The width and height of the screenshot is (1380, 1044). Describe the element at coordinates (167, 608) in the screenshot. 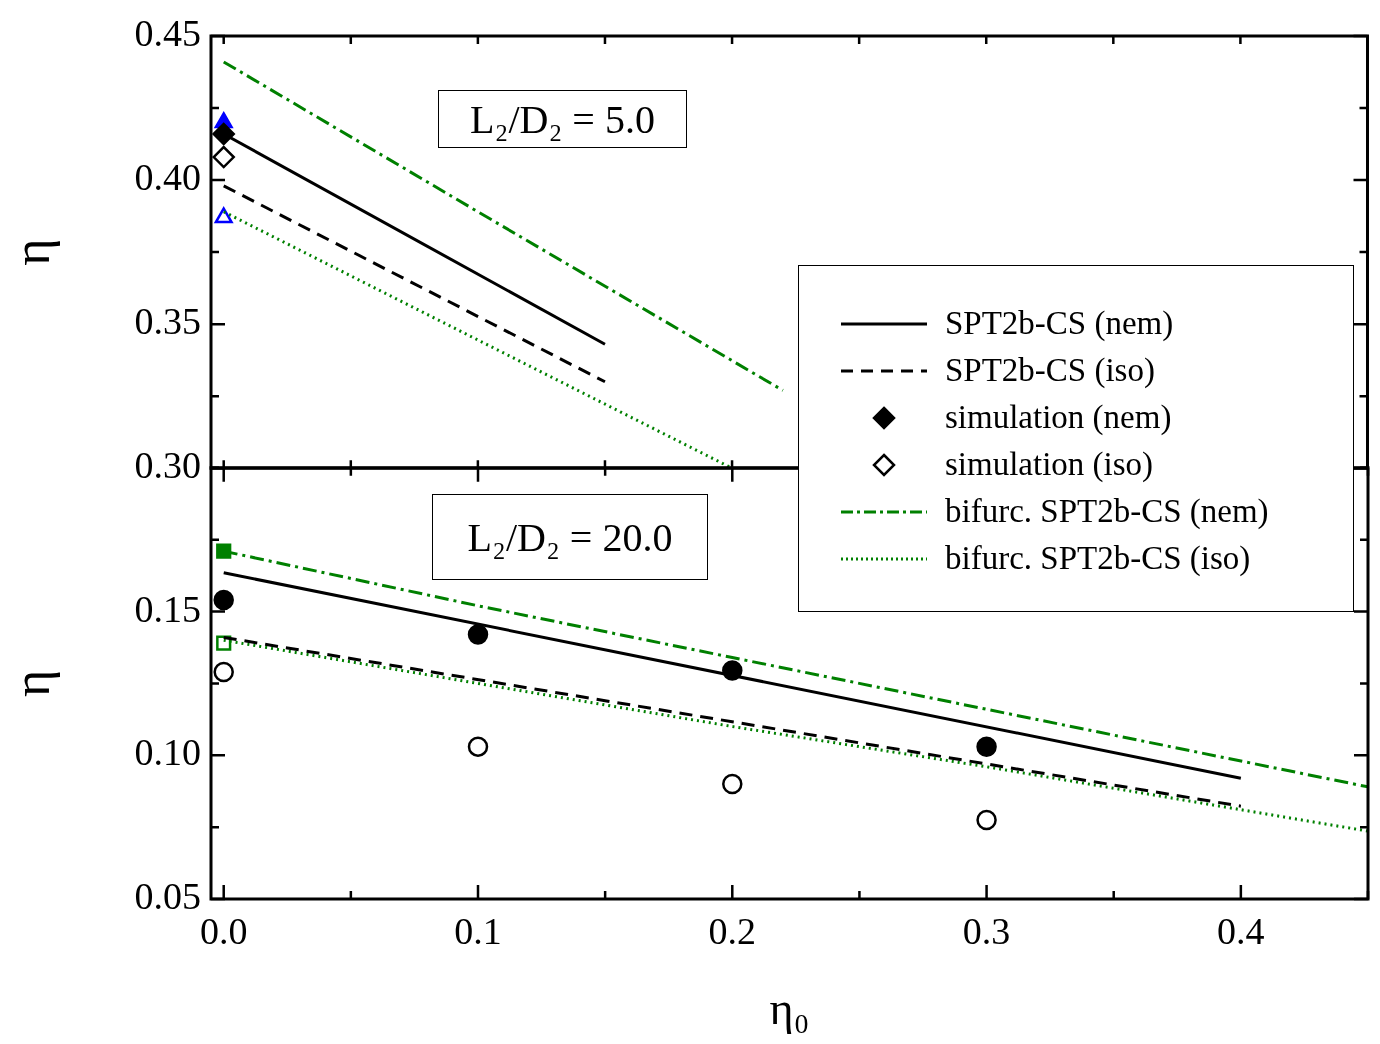

I see `y-tick-label: 0.15` at that location.